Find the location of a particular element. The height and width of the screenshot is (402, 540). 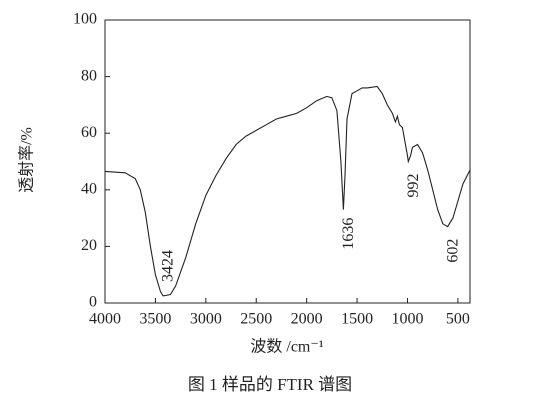

y-axis-label: 透射率/% is located at coordinates (27, 160).